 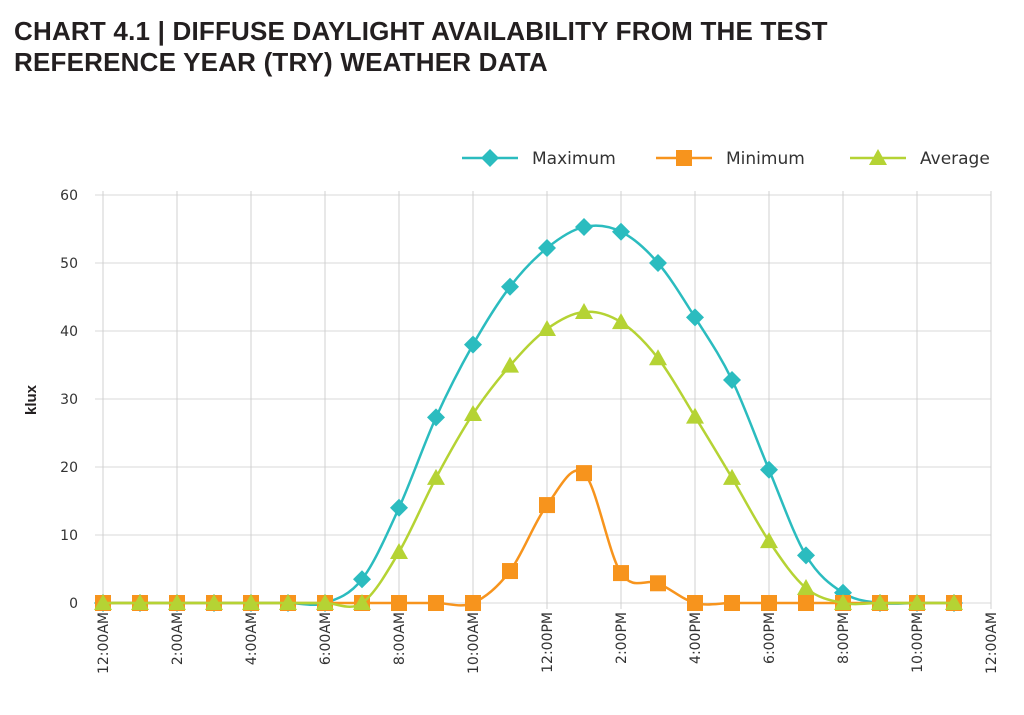 I want to click on x-tick-label: 6:00PM, so click(x=770, y=638).